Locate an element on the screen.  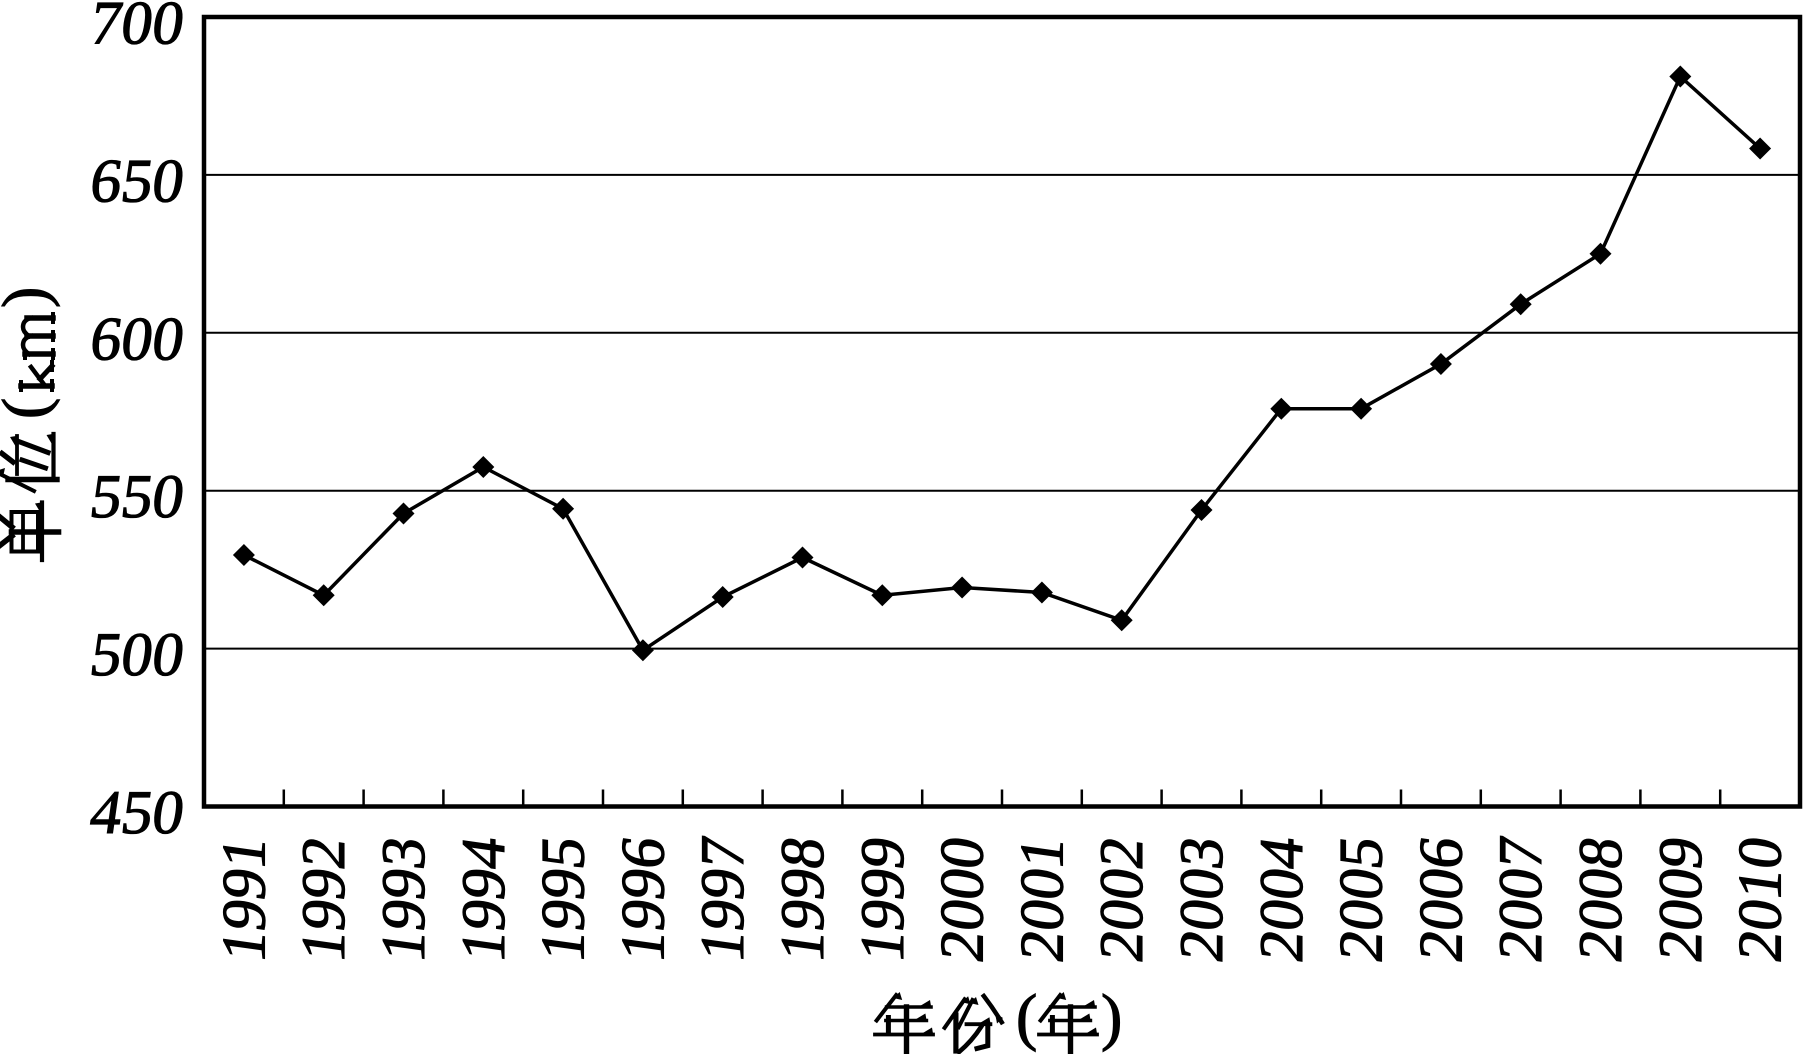
svg-text: 500 is located at coordinates (137, 654).